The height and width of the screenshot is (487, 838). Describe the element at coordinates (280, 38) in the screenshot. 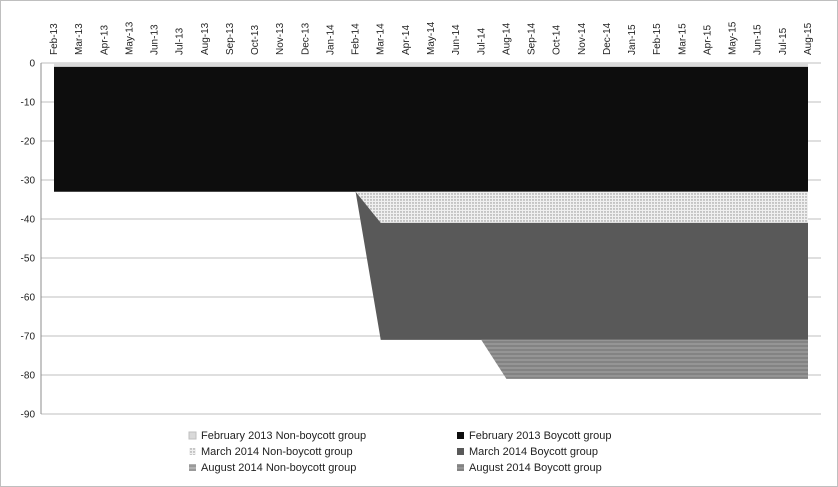

I see `x-tick-label: Nov-13` at that location.